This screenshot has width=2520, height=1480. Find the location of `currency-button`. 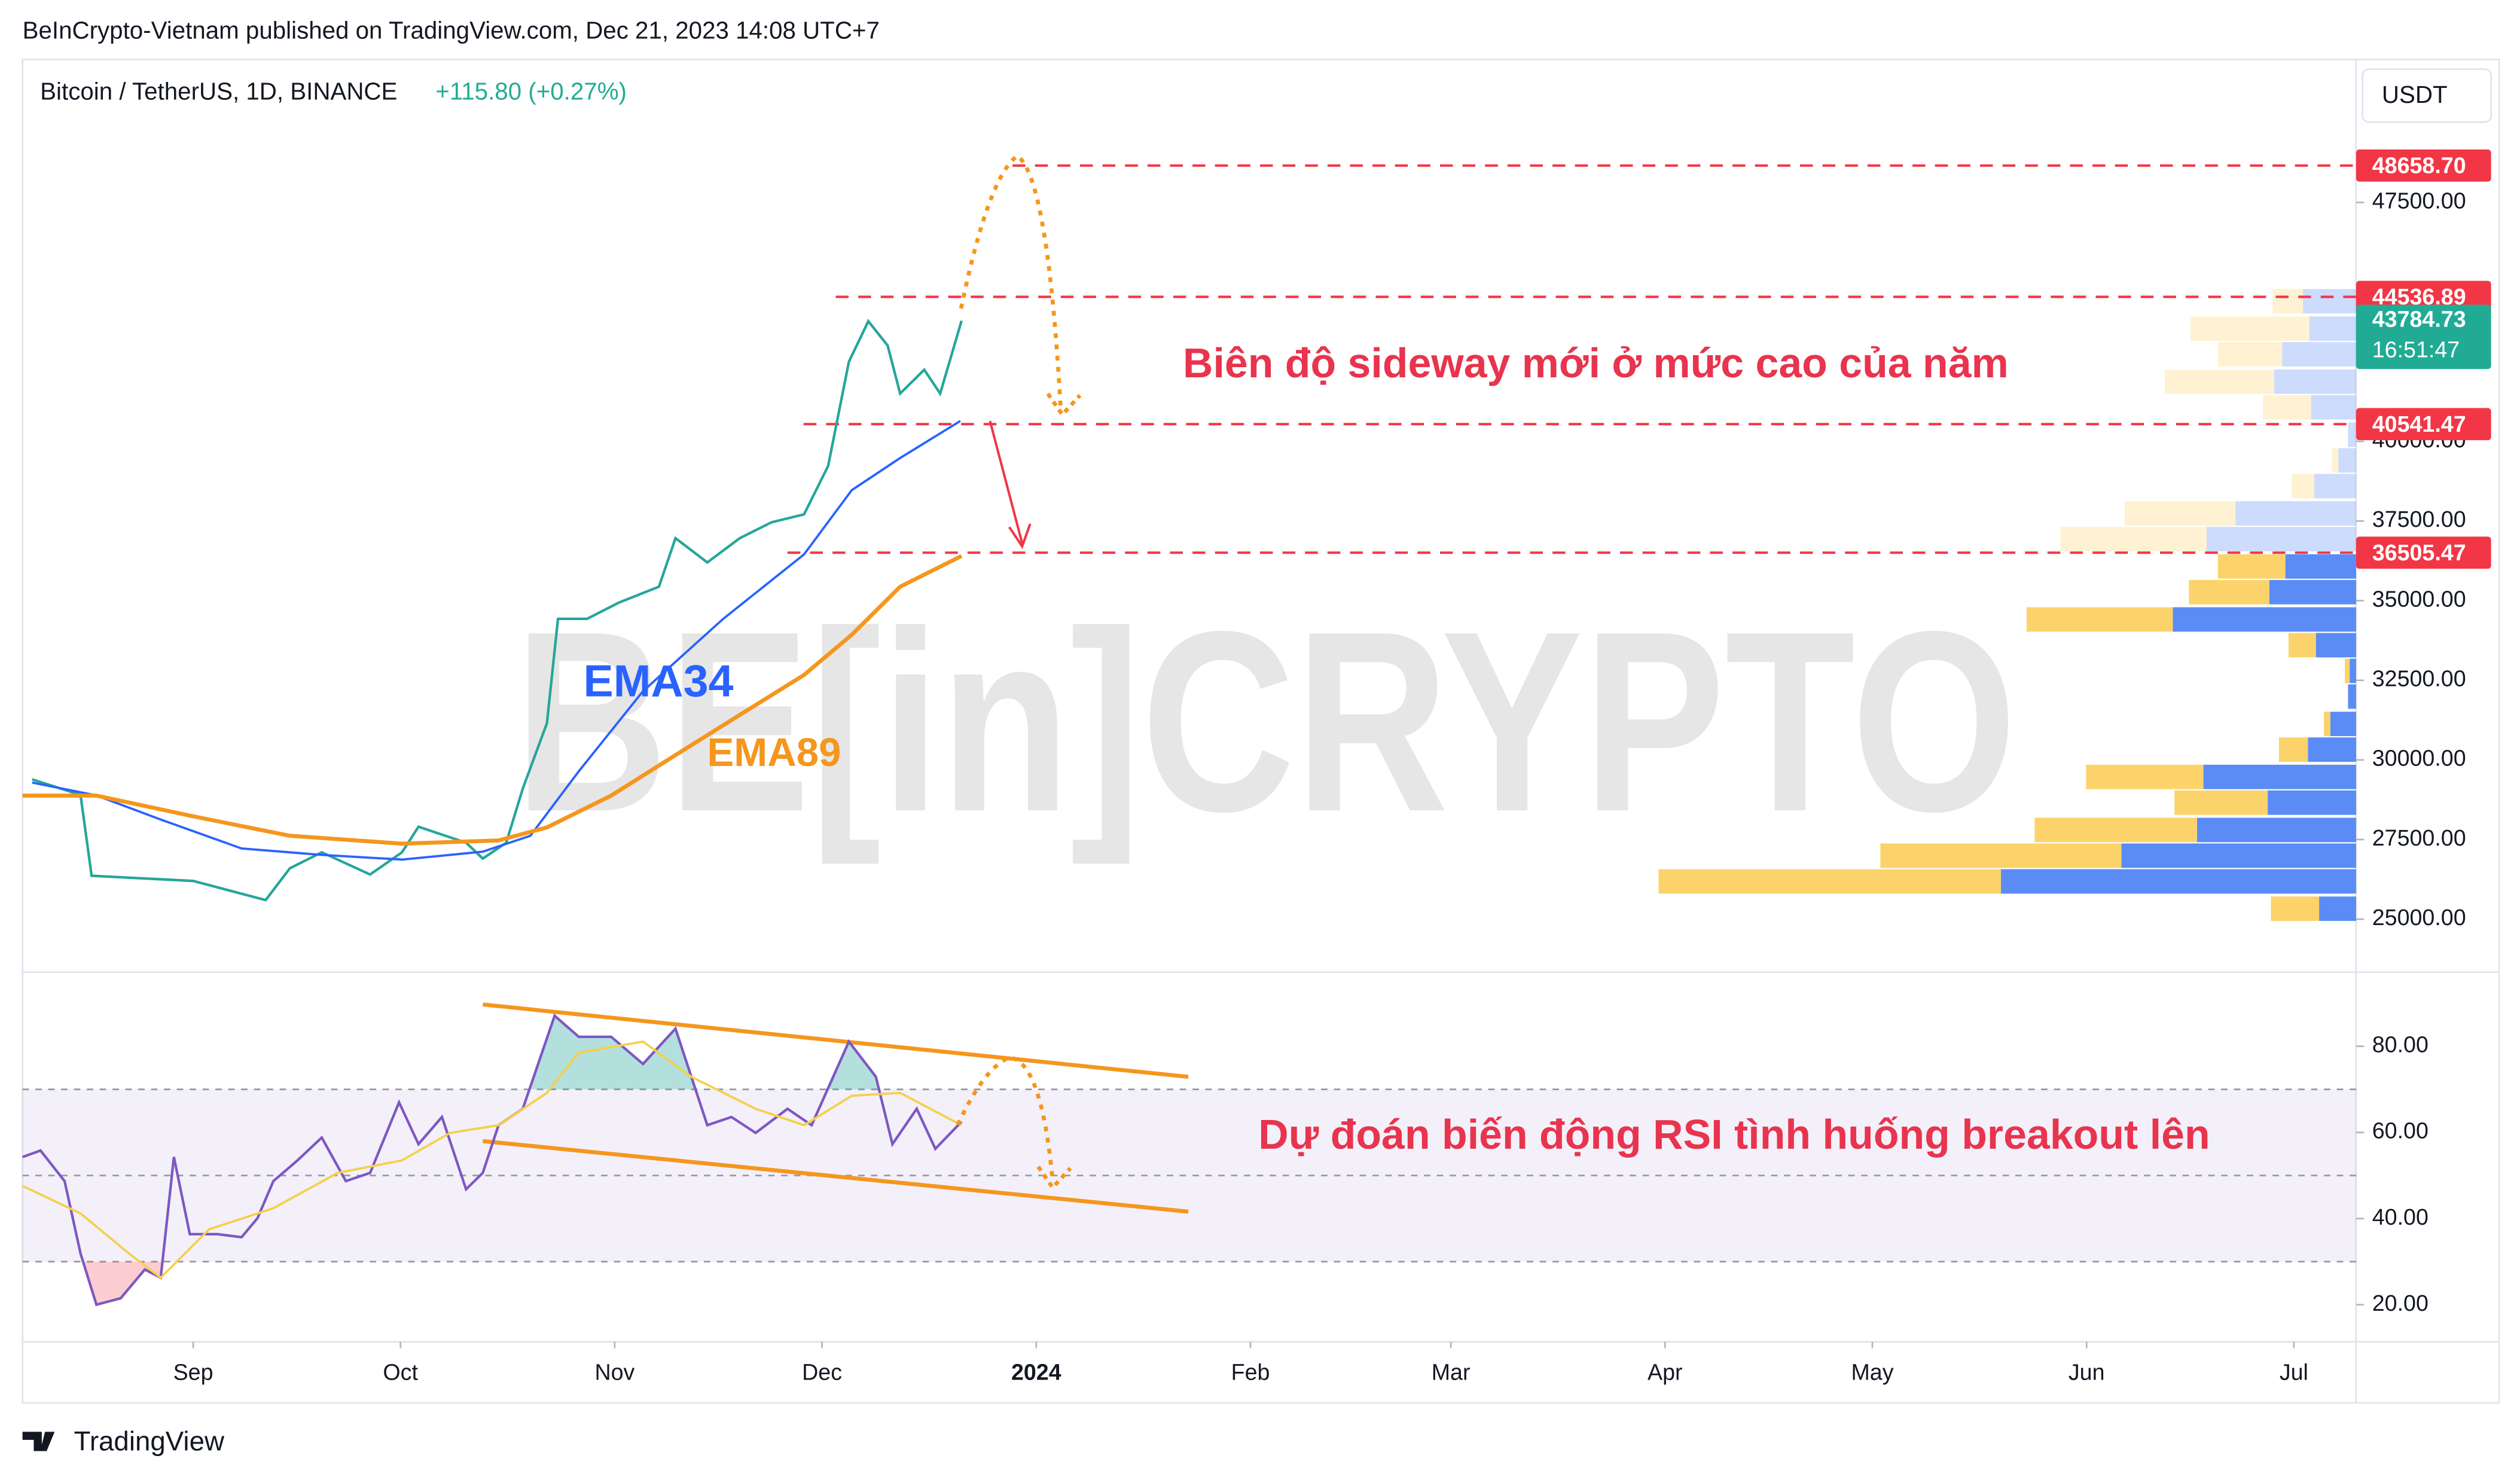

currency-button is located at coordinates (2427, 95).